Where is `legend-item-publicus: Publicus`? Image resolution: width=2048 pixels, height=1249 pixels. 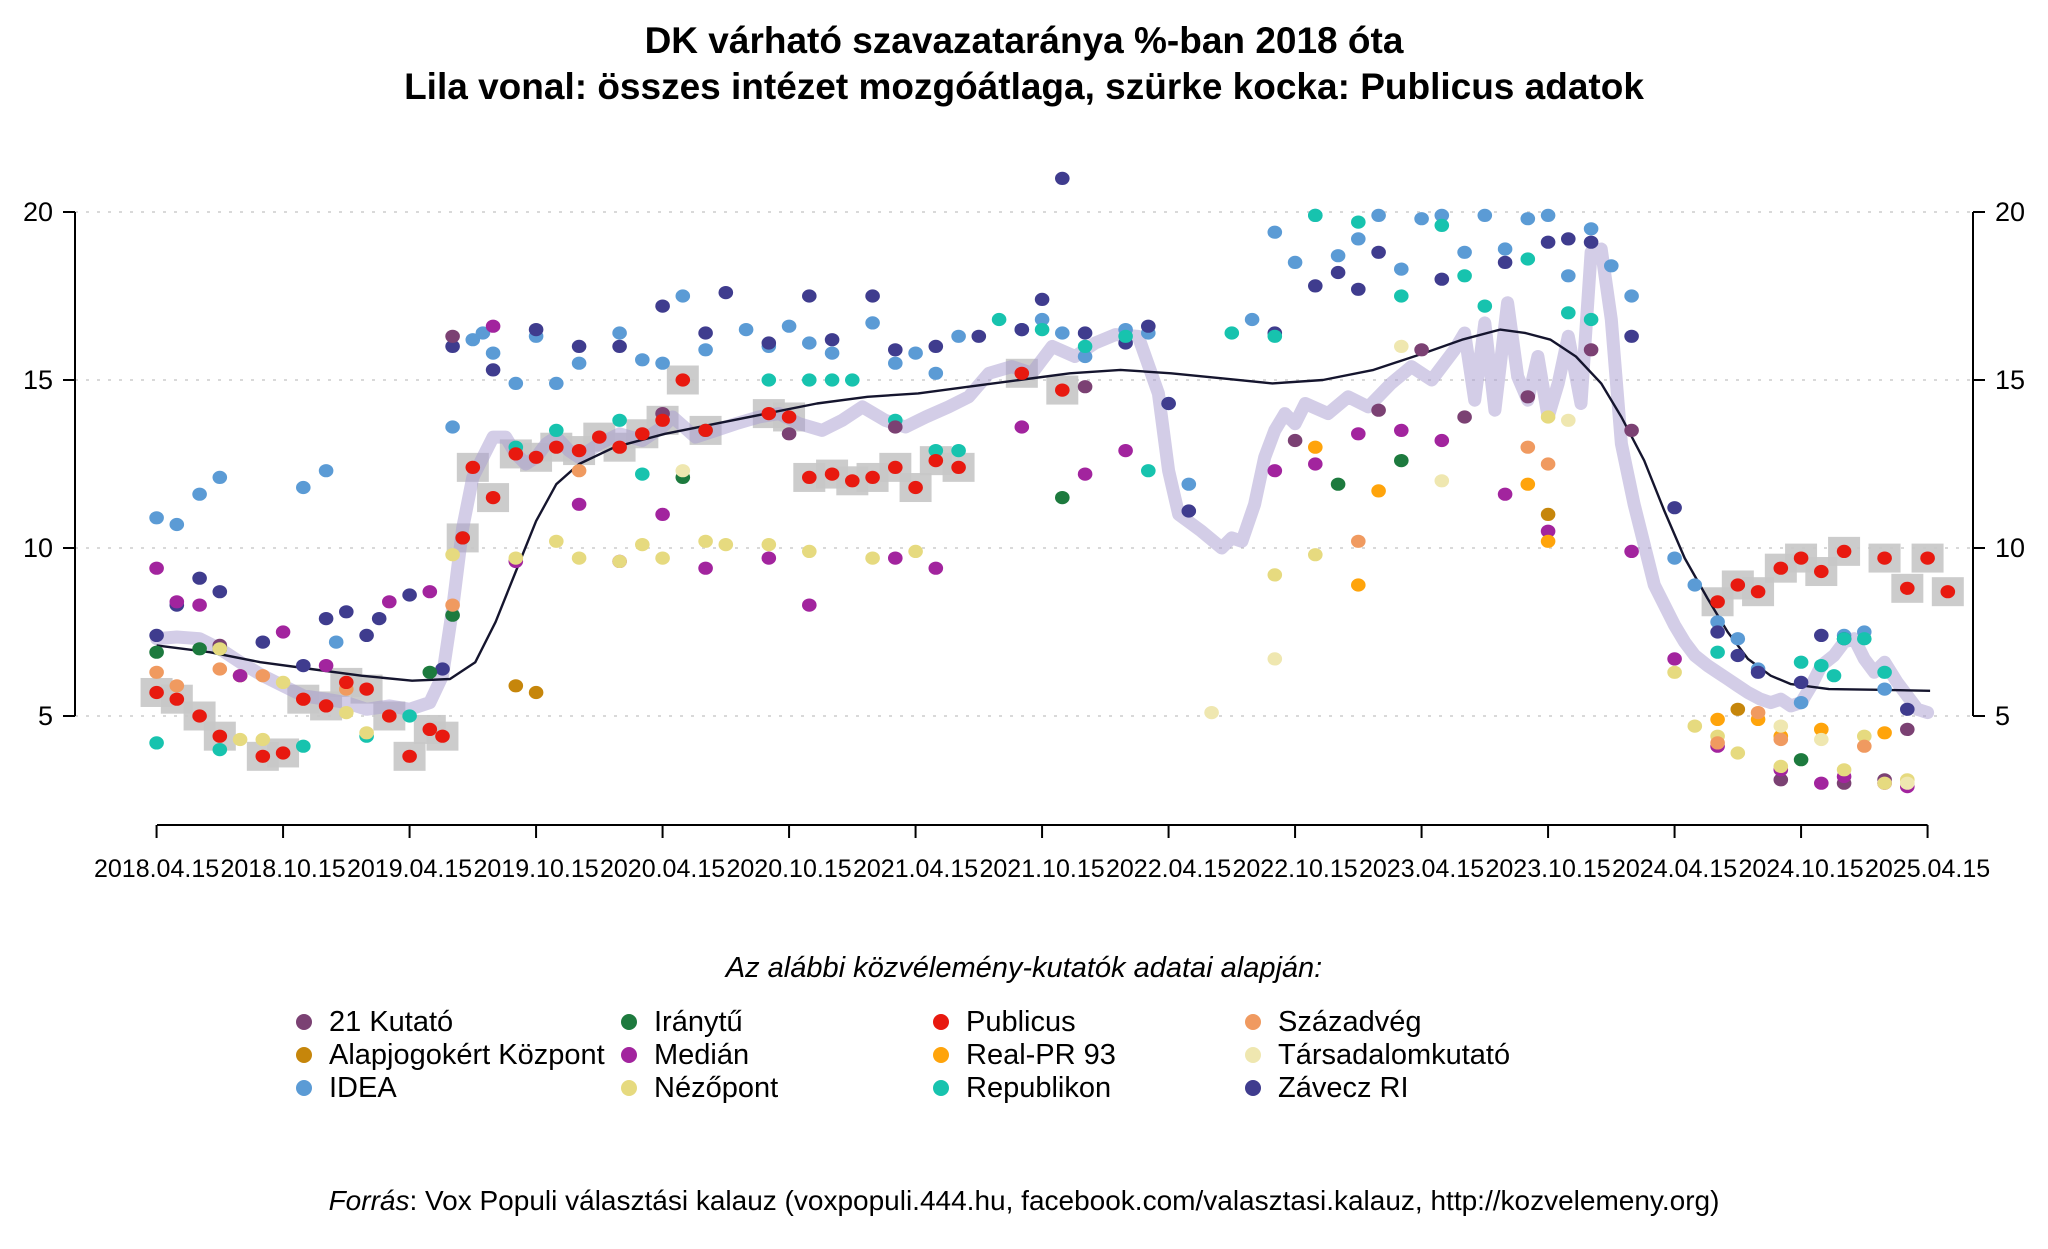
legend-item-publicus: Publicus is located at coordinates (1004, 1022).